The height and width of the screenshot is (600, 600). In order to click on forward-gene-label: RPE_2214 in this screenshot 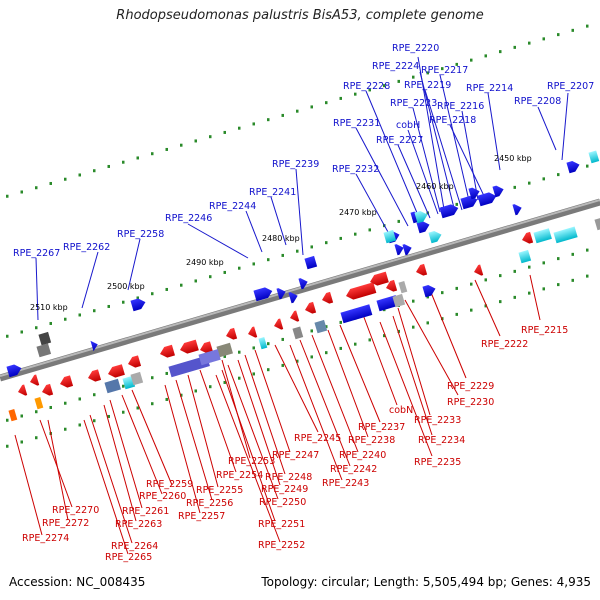, I will do `click(489, 88)`.